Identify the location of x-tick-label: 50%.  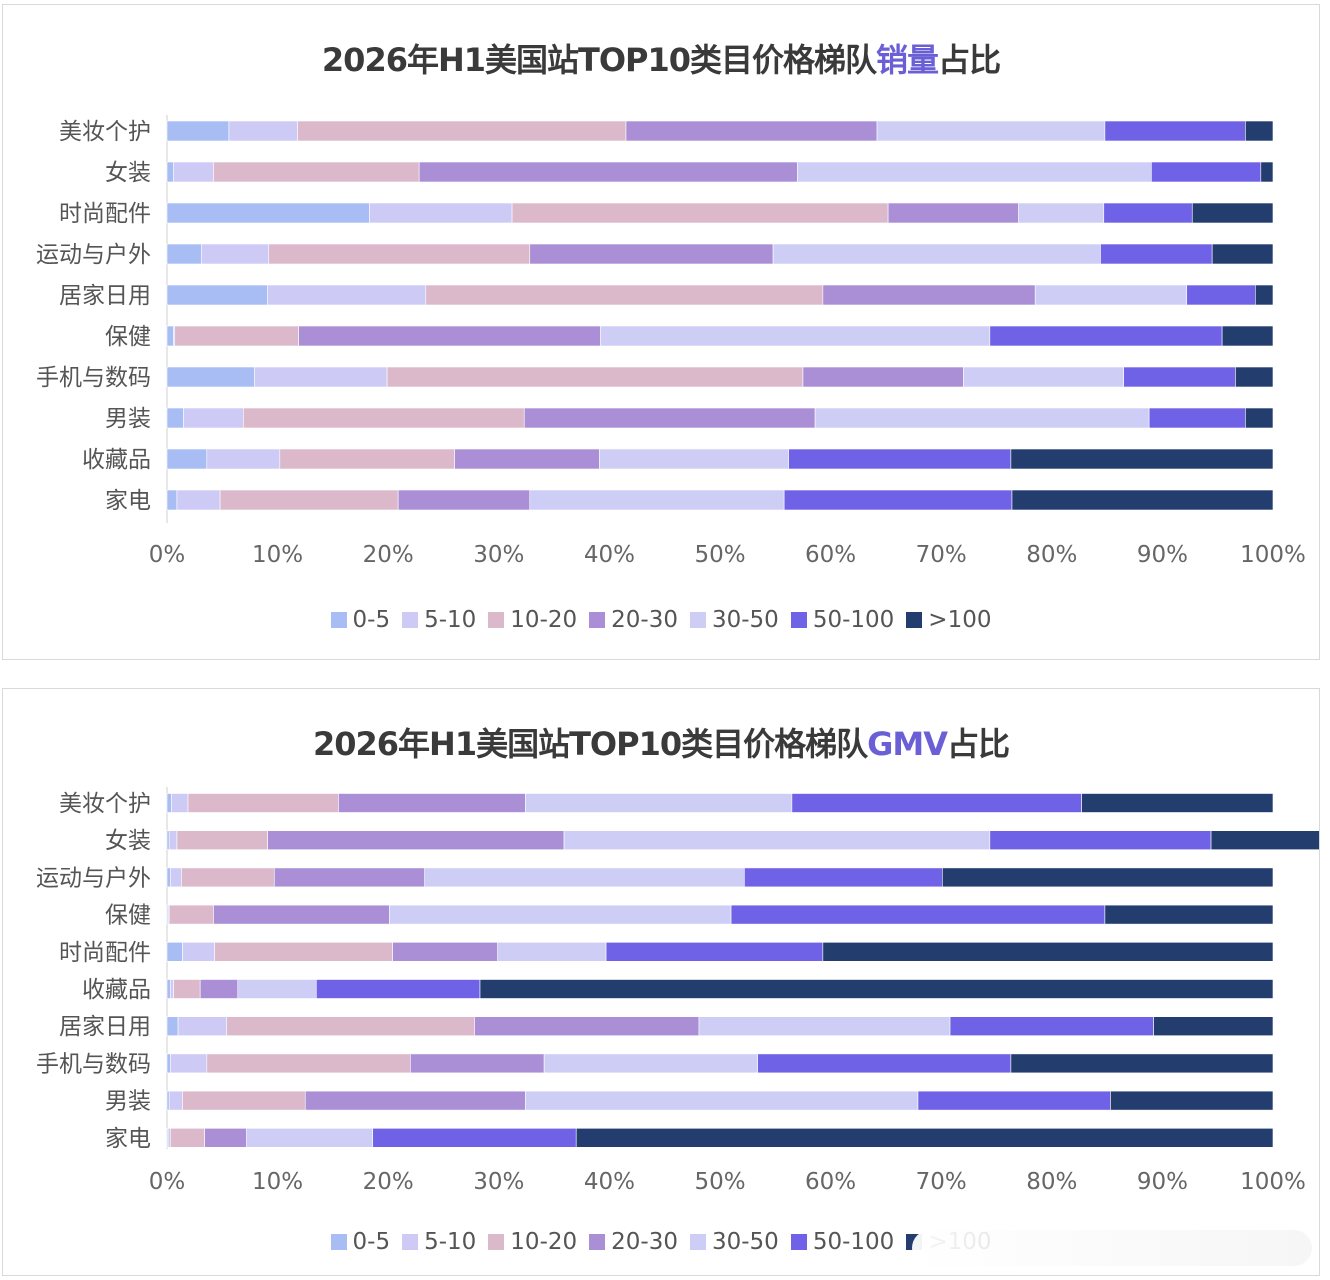
(719, 1182).